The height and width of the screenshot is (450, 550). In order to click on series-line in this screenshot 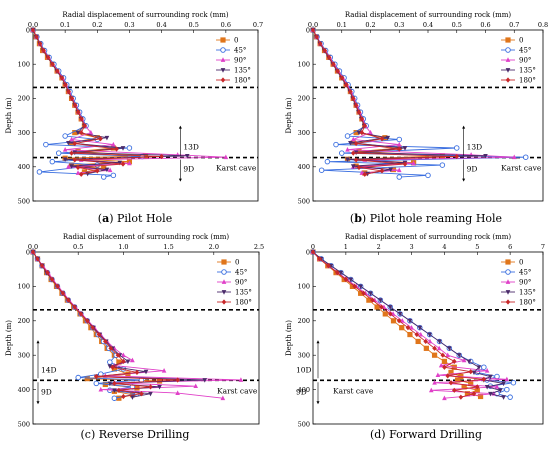, I will do `click(408, 324)`.